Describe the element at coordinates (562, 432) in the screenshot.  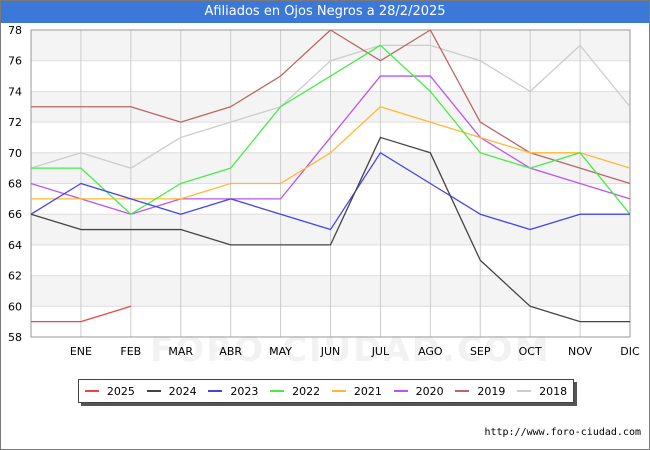
I see `source-url: http://www.foro-ciudad.com` at that location.